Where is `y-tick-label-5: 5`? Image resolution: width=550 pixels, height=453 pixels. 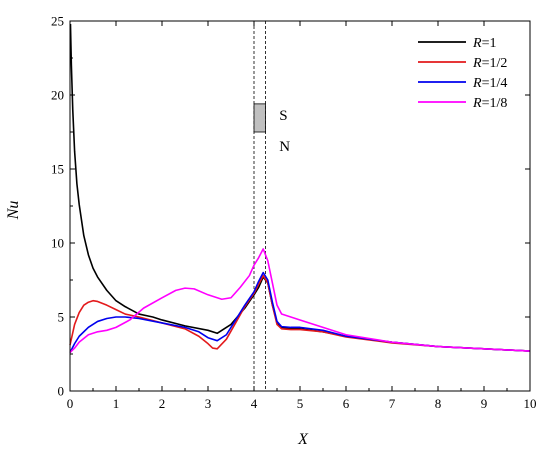 y-tick-label-5: 5 is located at coordinates (61, 317).